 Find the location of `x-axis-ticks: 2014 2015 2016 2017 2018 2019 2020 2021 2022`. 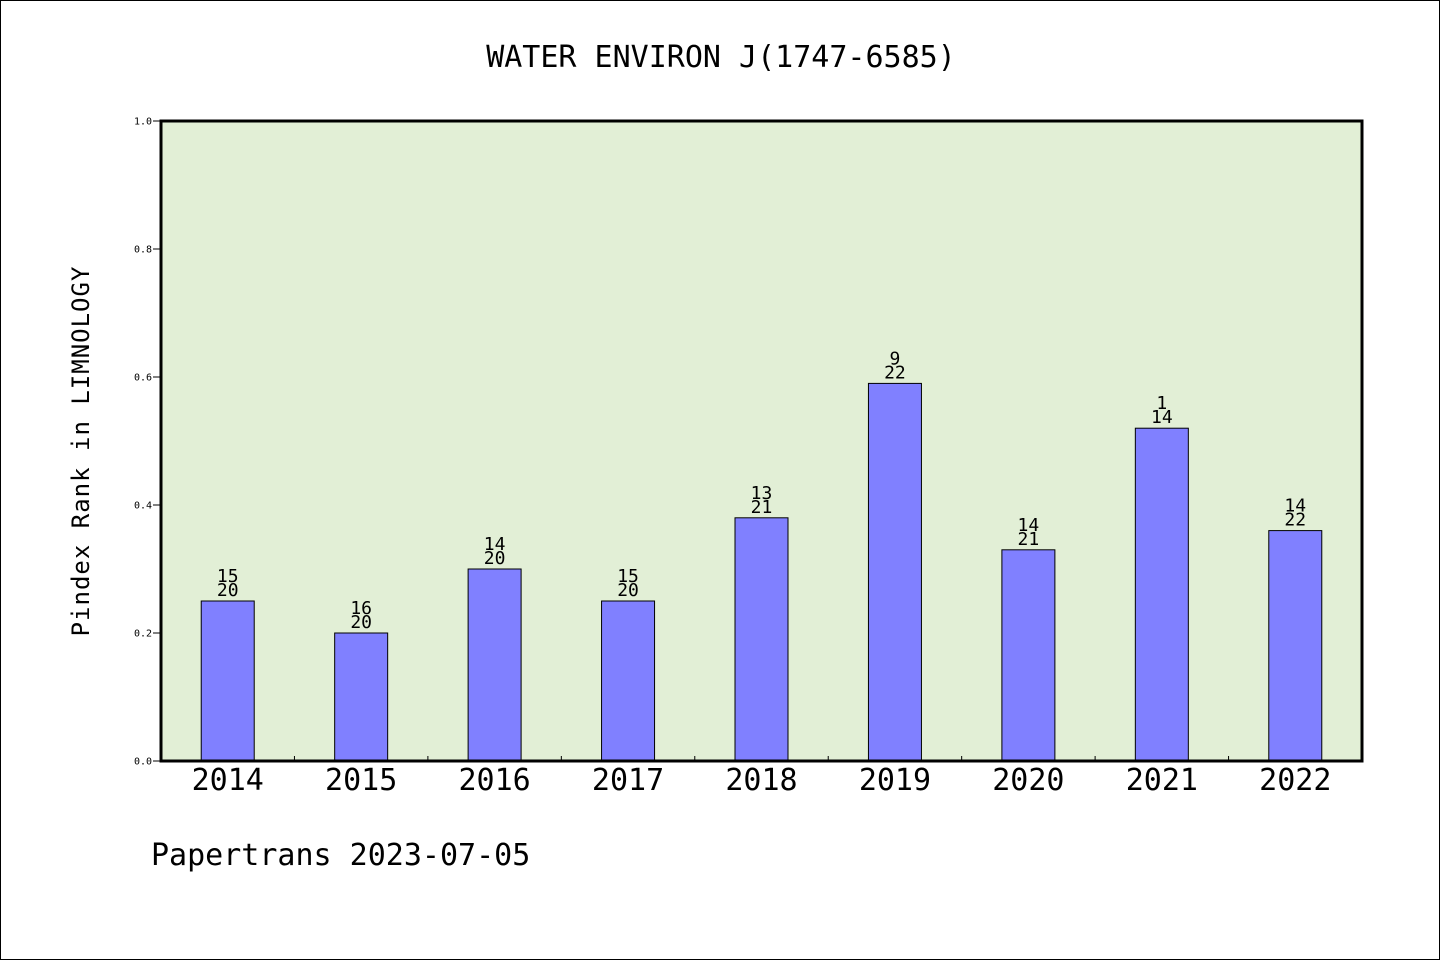

x-axis-ticks: 2014 2015 2016 2017 2018 2019 2020 2021 2022 is located at coordinates (761, 777).